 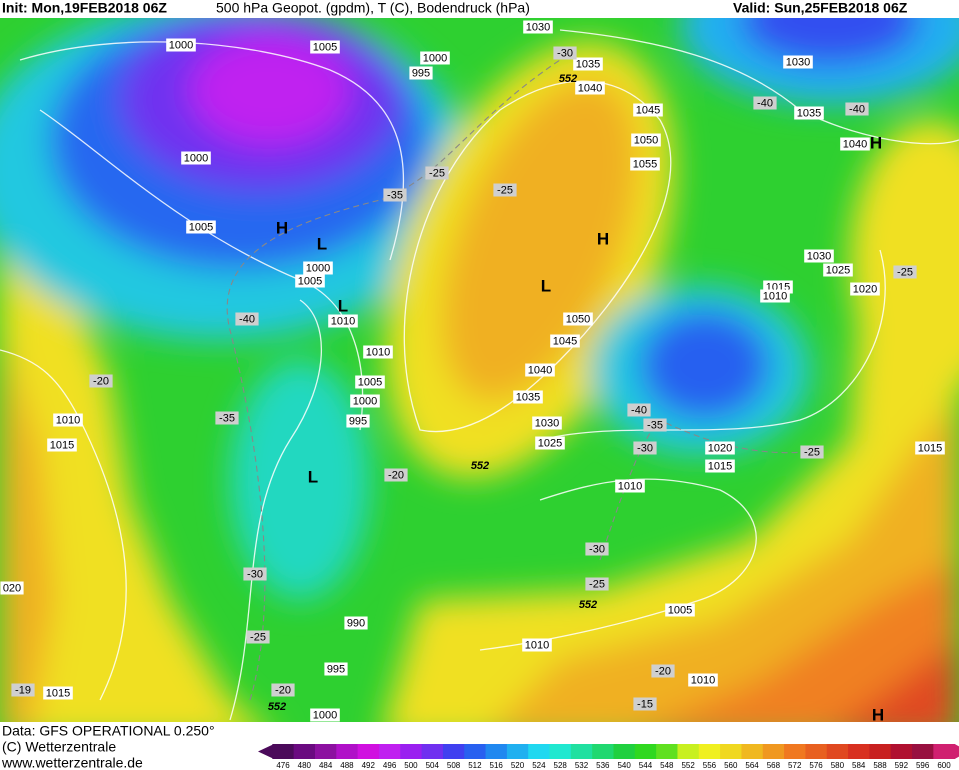 I want to click on colorbar-tick: 500, so click(x=411, y=765).